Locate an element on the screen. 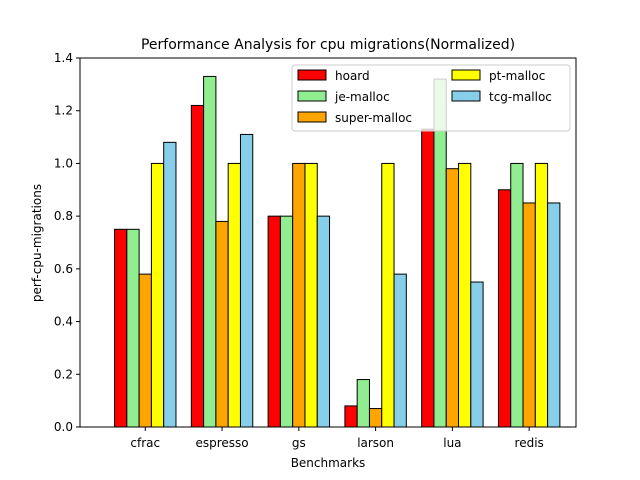 The width and height of the screenshot is (640, 480). bar-je-malloc-redis is located at coordinates (517, 295).